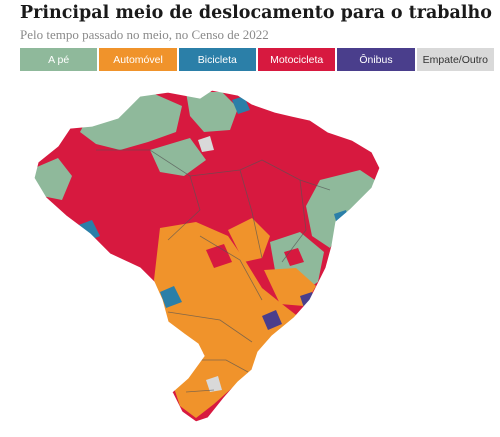 The height and width of the screenshot is (437, 500). What do you see at coordinates (178, 157) in the screenshot?
I see `region-amazon-walking` at bounding box center [178, 157].